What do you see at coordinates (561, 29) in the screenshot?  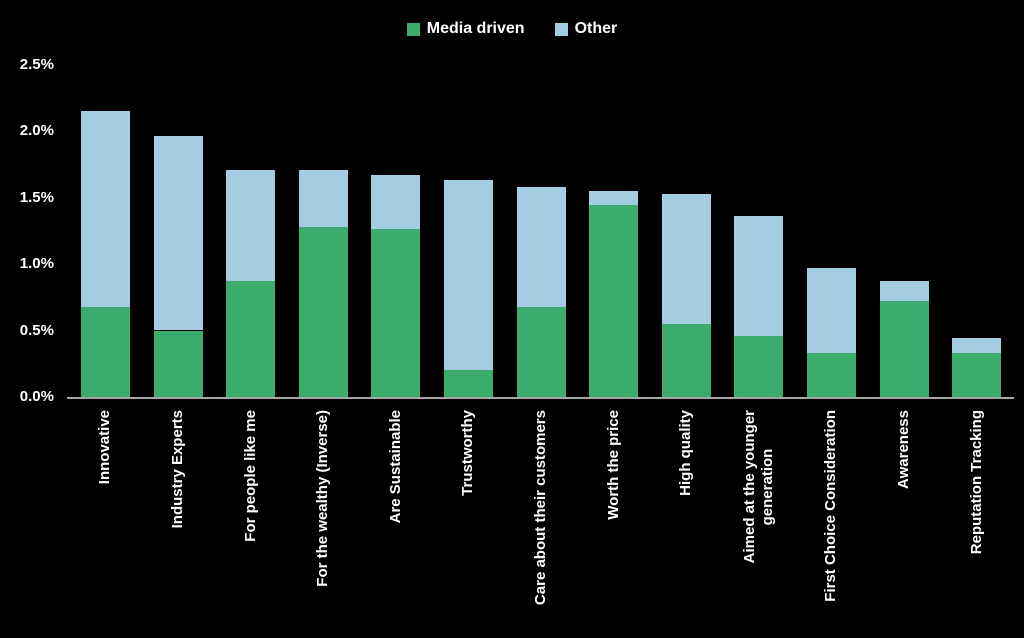 I see `legend-swatch-other-icon` at bounding box center [561, 29].